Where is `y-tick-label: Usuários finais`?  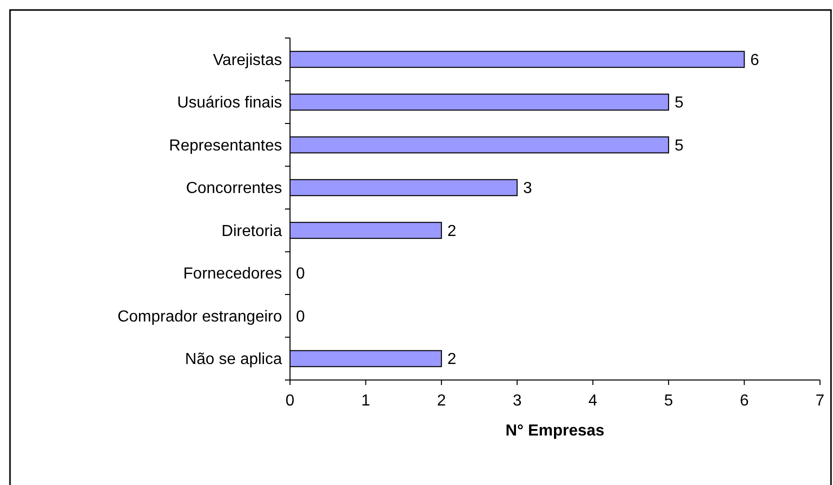
y-tick-label: Usuários finais is located at coordinates (229, 103).